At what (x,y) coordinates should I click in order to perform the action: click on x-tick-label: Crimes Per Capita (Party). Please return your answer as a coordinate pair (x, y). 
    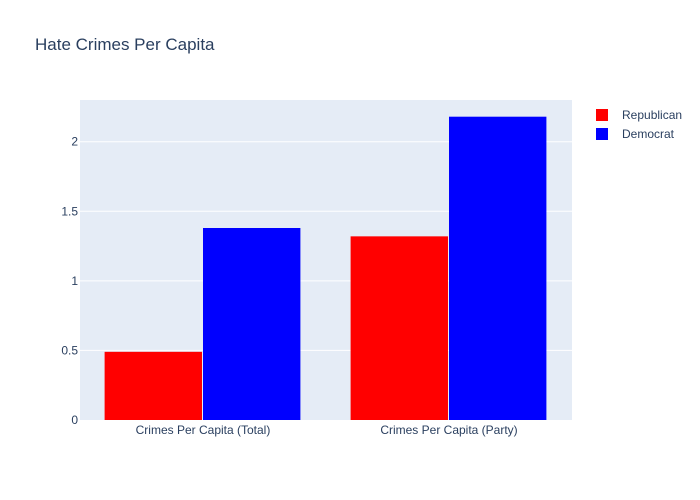
    Looking at the image, I should click on (448, 430).